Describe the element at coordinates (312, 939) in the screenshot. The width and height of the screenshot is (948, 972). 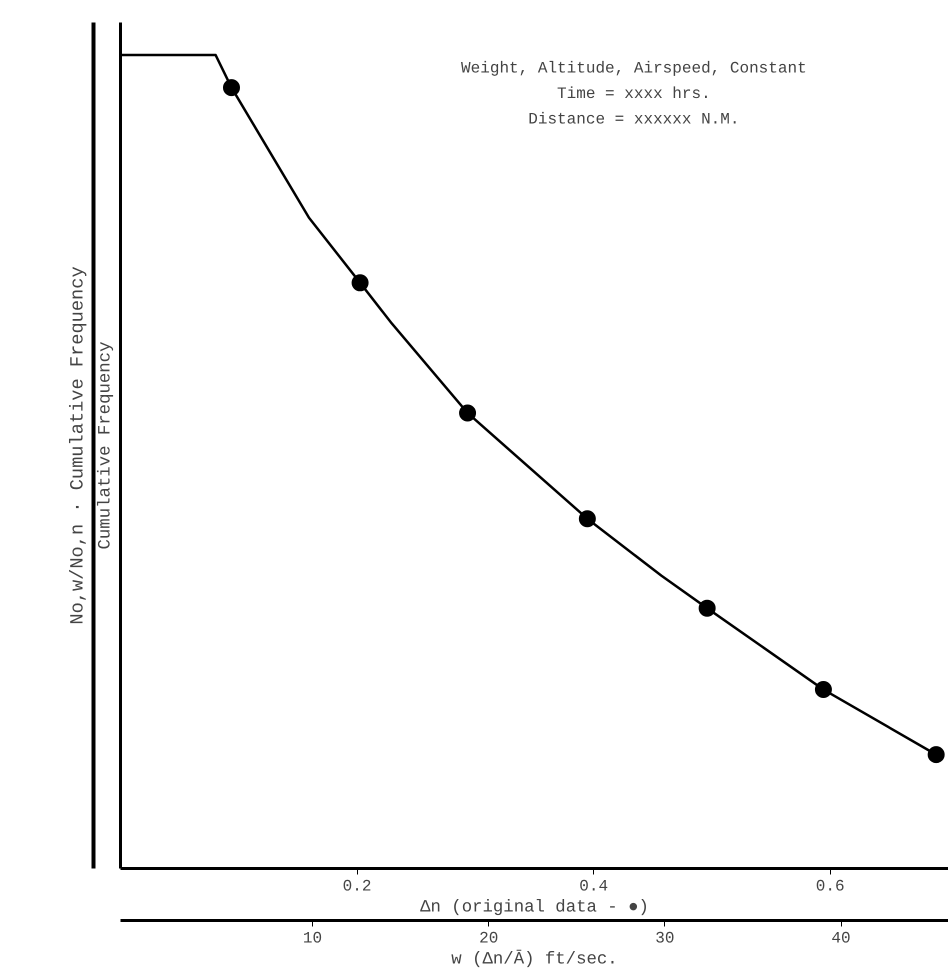
I see `x-tick-label: 10` at that location.